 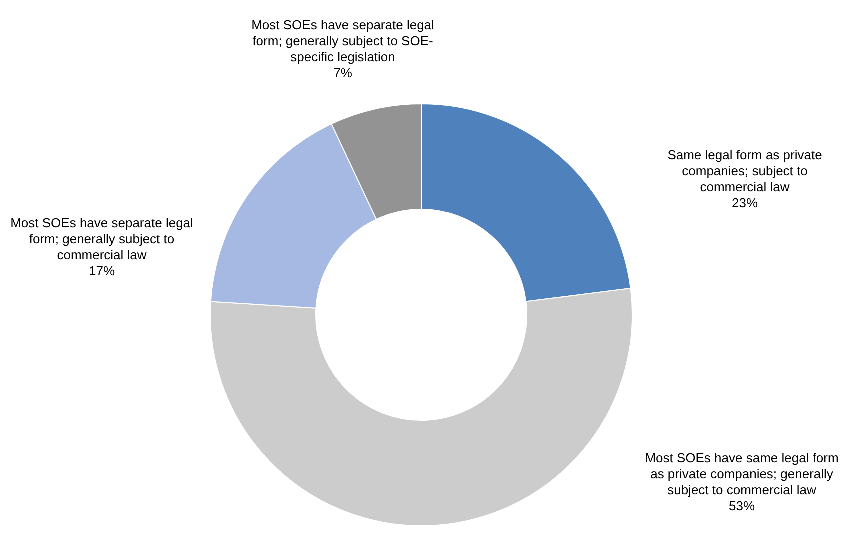 I want to click on data-label: 7%, so click(x=343, y=73).